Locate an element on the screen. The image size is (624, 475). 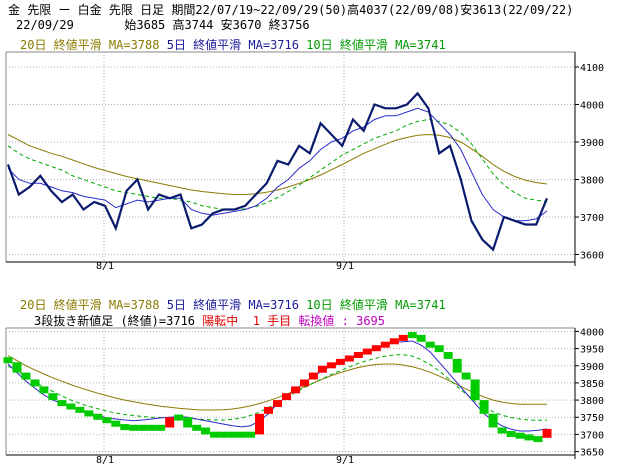
legend-ma5-bottom: 5日 終値平滑 MA=3716 is located at coordinates (232, 305).